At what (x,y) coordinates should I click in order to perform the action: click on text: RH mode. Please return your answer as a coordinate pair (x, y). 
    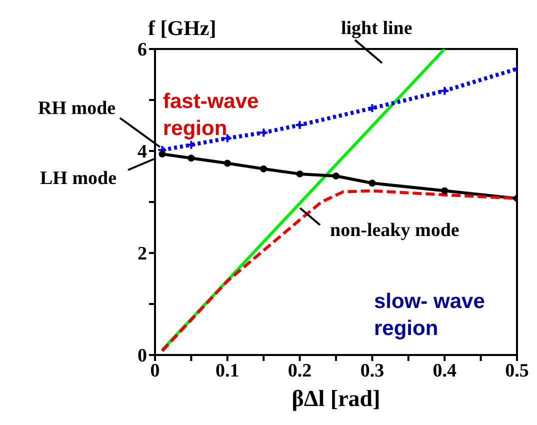
    Looking at the image, I should click on (77, 109).